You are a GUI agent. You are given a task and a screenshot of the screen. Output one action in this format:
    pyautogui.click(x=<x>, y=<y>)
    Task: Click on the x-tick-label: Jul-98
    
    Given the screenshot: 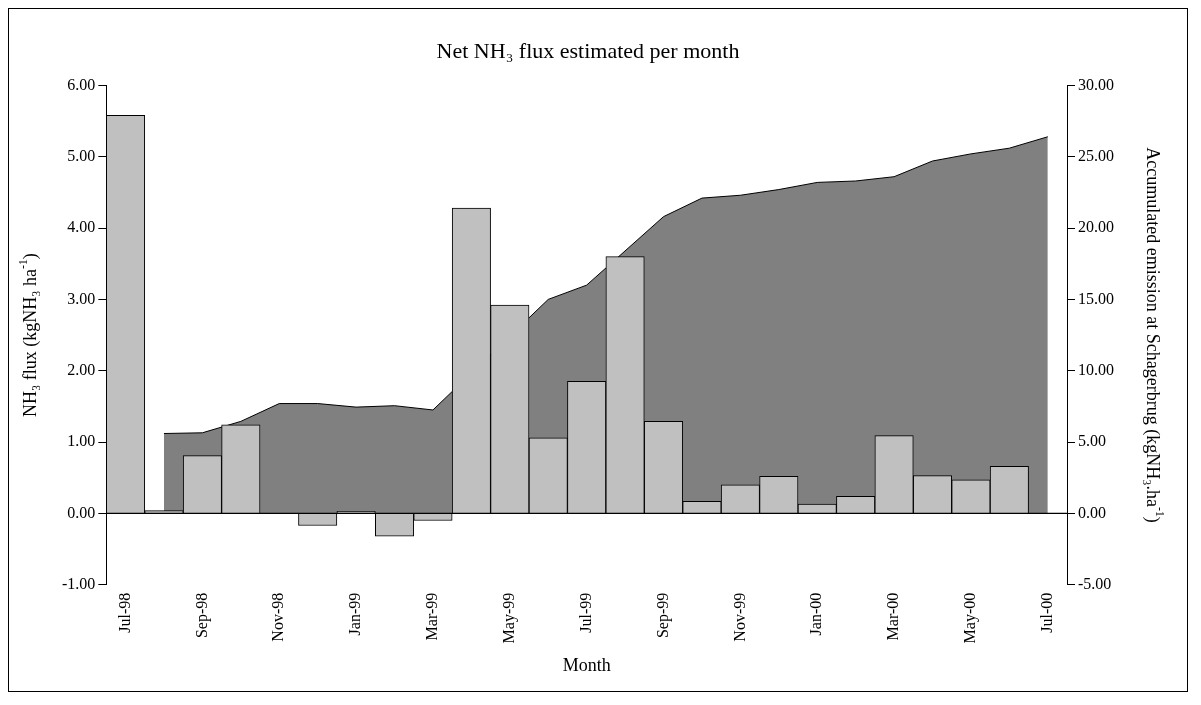 What is the action you would take?
    pyautogui.click(x=124, y=612)
    